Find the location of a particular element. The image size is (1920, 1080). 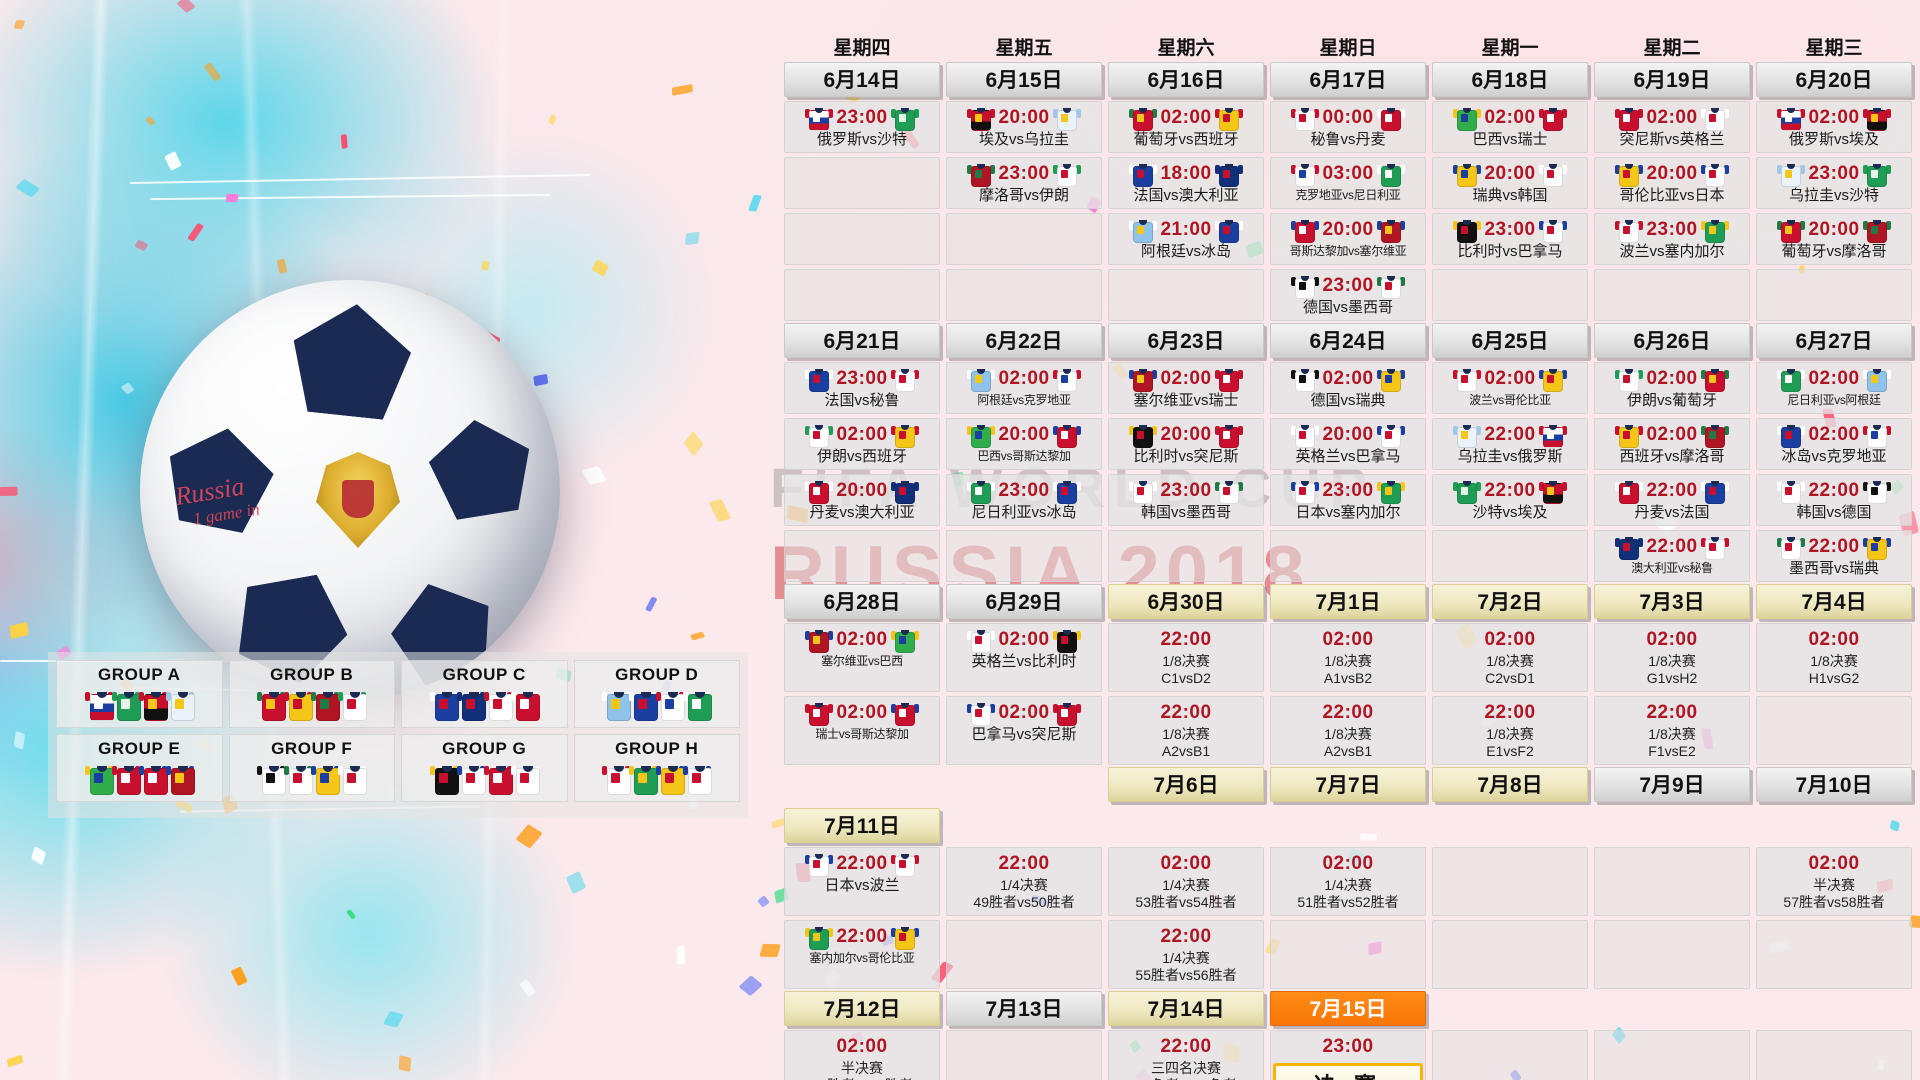

match-cell: 20:00 瑞典vs韩国 is located at coordinates (1510, 183).